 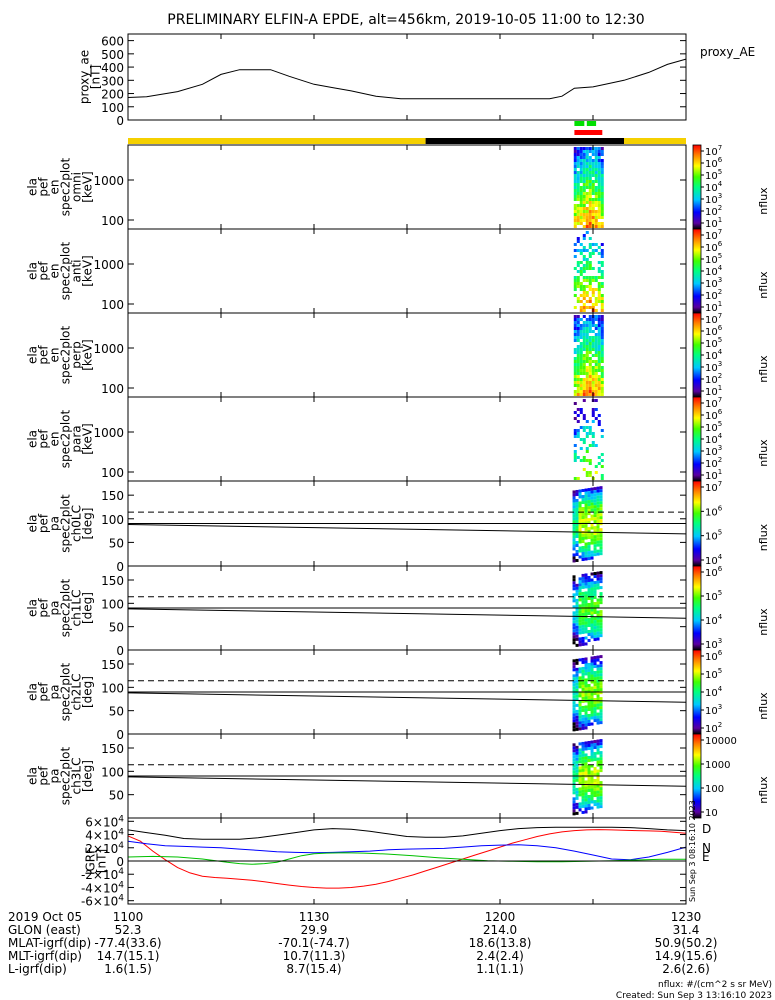 I want to click on y-tick-label: 0, so click(x=120, y=735).